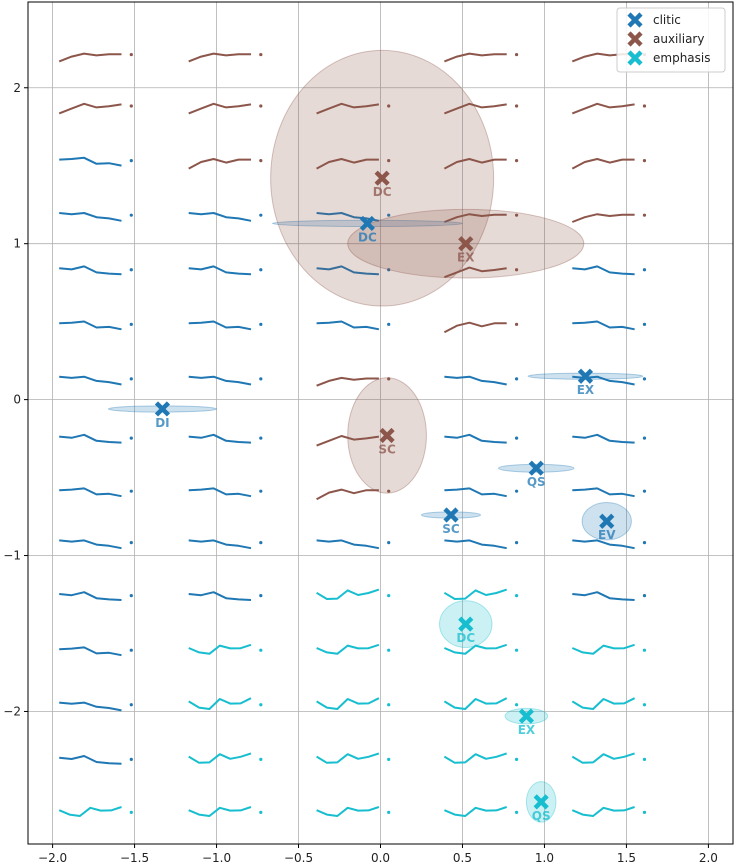 The width and height of the screenshot is (737, 867). What do you see at coordinates (17, 88) in the screenshot?
I see `y-tick-label: 2` at bounding box center [17, 88].